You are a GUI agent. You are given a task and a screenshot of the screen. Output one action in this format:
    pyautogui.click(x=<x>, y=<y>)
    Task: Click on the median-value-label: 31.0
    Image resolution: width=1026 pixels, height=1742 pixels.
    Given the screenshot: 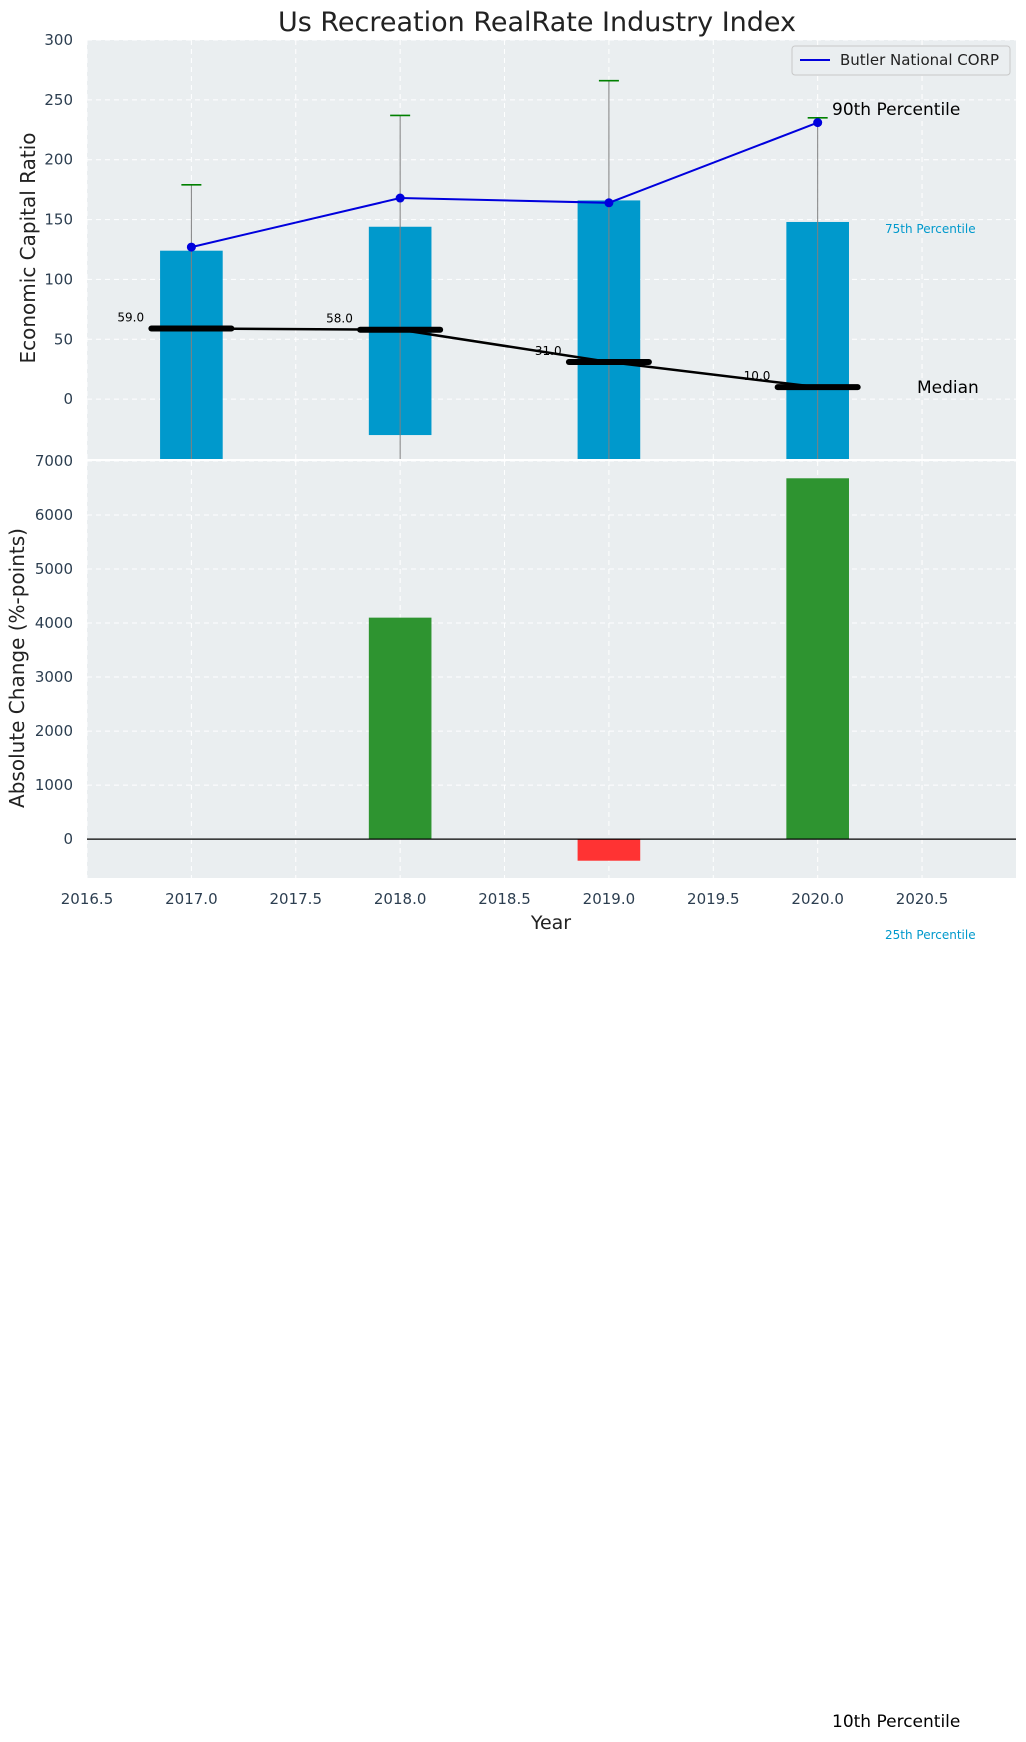 What is the action you would take?
    pyautogui.click(x=548, y=351)
    